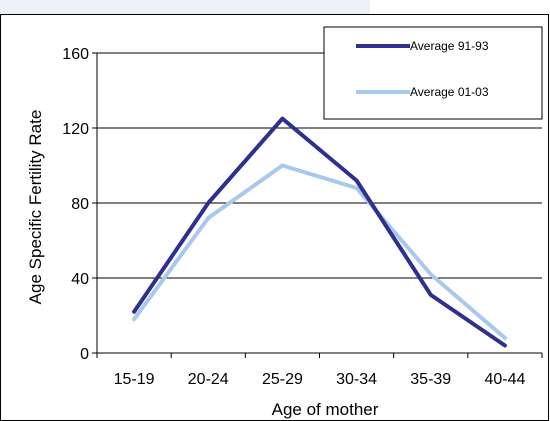 Image resolution: width=550 pixels, height=421 pixels. I want to click on y-tick-label-80: 80, so click(80, 204).